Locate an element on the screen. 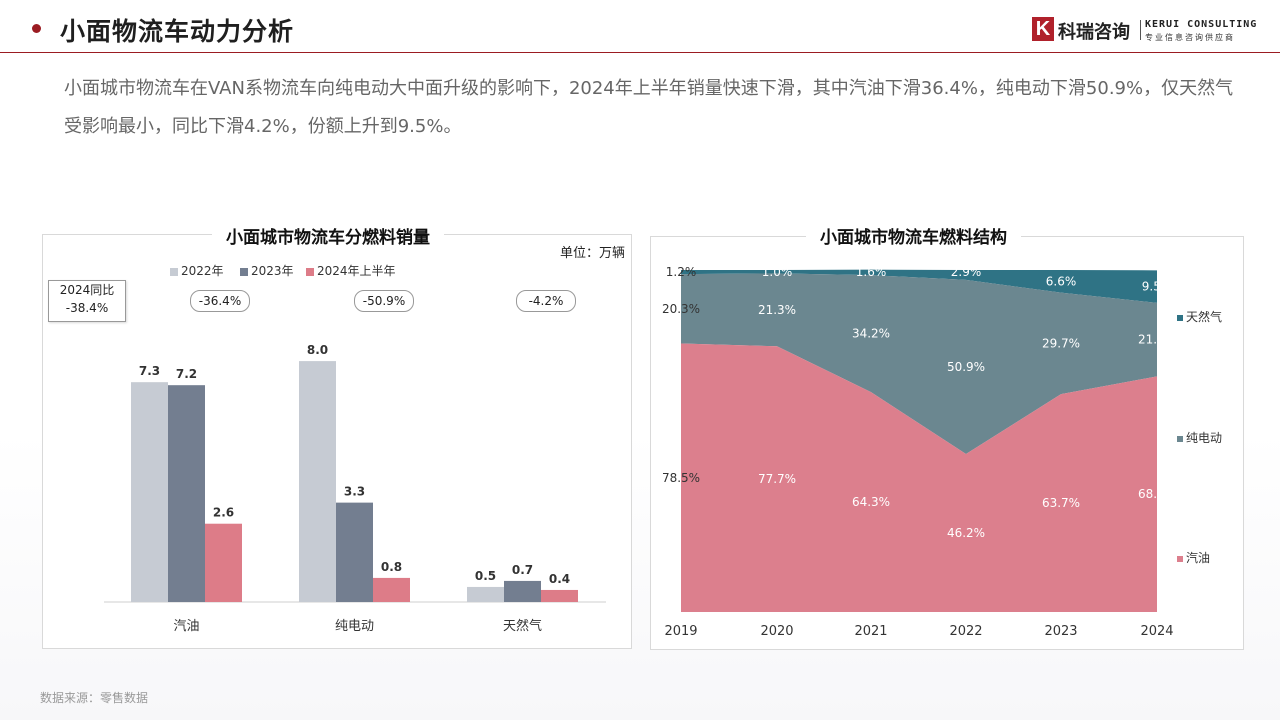  legend-swatch-2023 is located at coordinates (244, 271).